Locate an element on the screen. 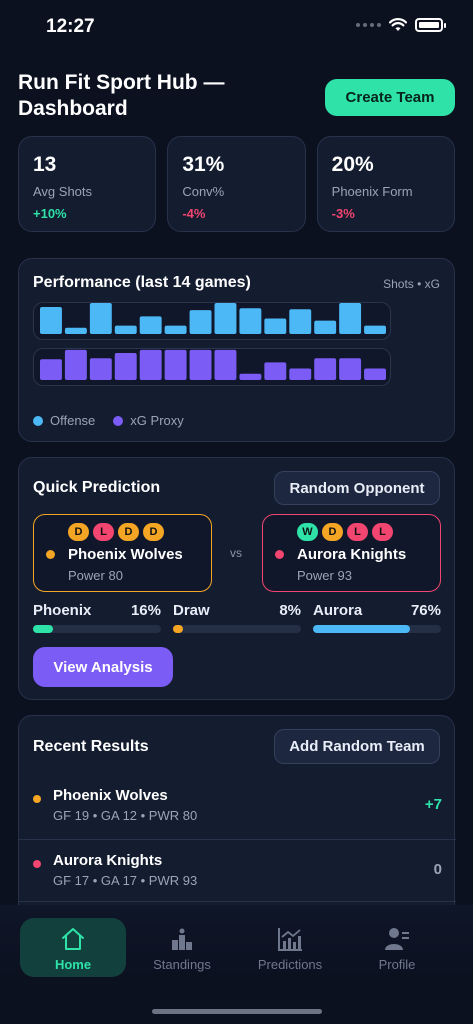 Image resolution: width=473 pixels, height=1024 pixels. stat-label: Conv% is located at coordinates (203, 191).